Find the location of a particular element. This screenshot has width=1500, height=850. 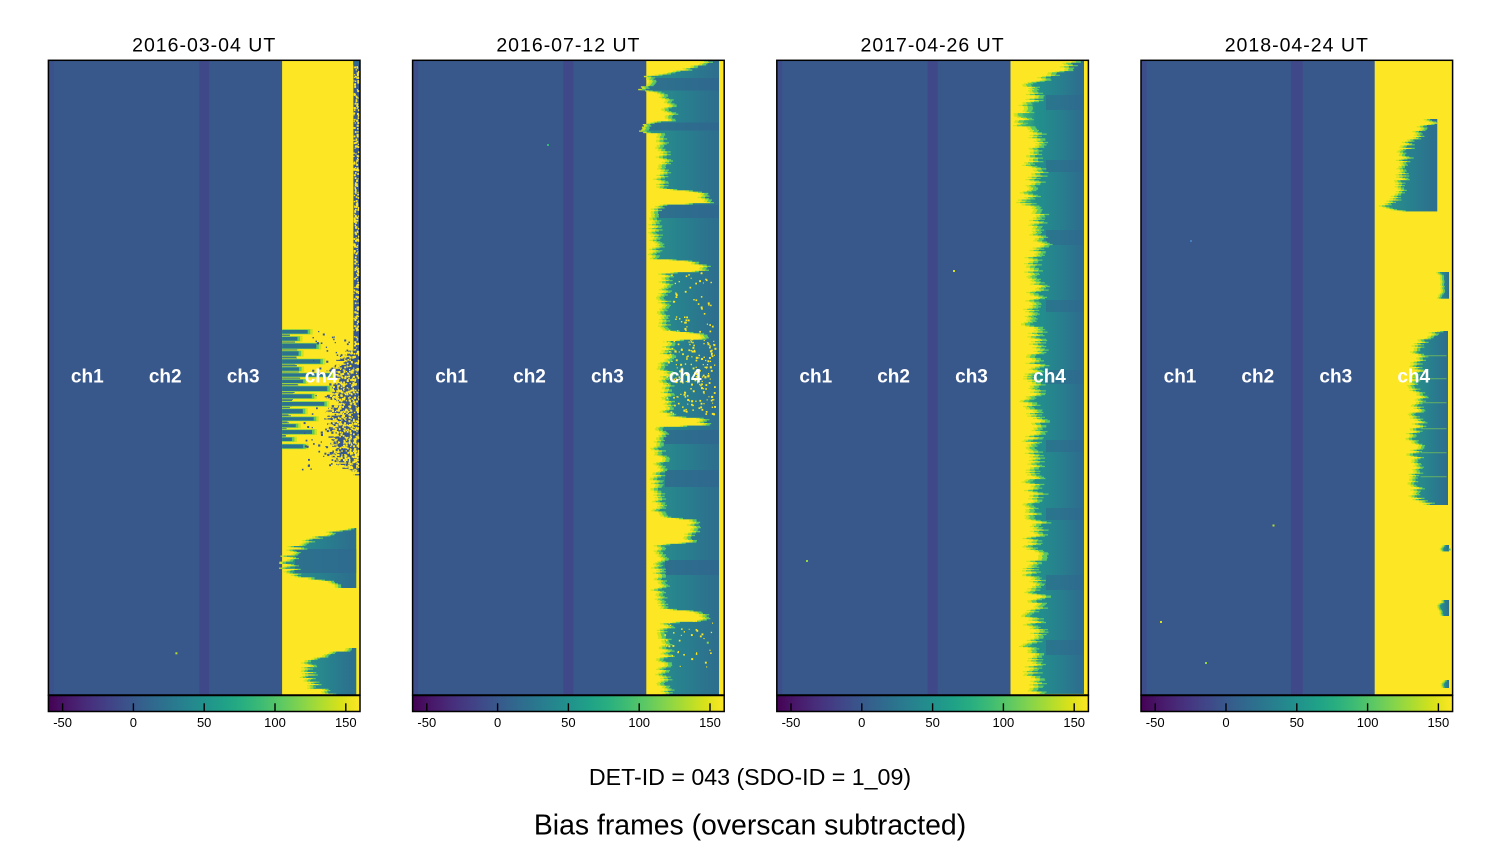

svg-text: DET-ID = 043 (SDO-ID = 1_09) is located at coordinates (750, 777).